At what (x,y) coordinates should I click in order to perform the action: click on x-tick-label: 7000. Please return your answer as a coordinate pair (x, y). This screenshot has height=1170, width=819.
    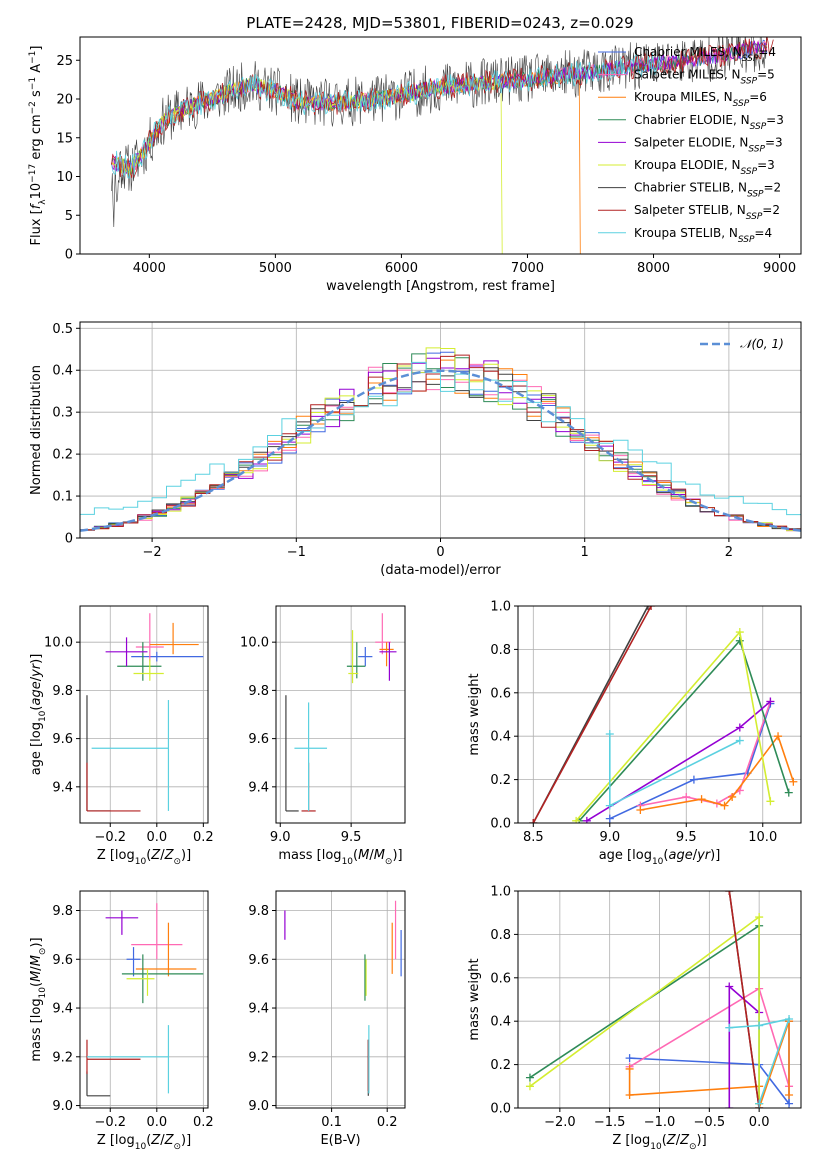
    Looking at the image, I should click on (527, 268).